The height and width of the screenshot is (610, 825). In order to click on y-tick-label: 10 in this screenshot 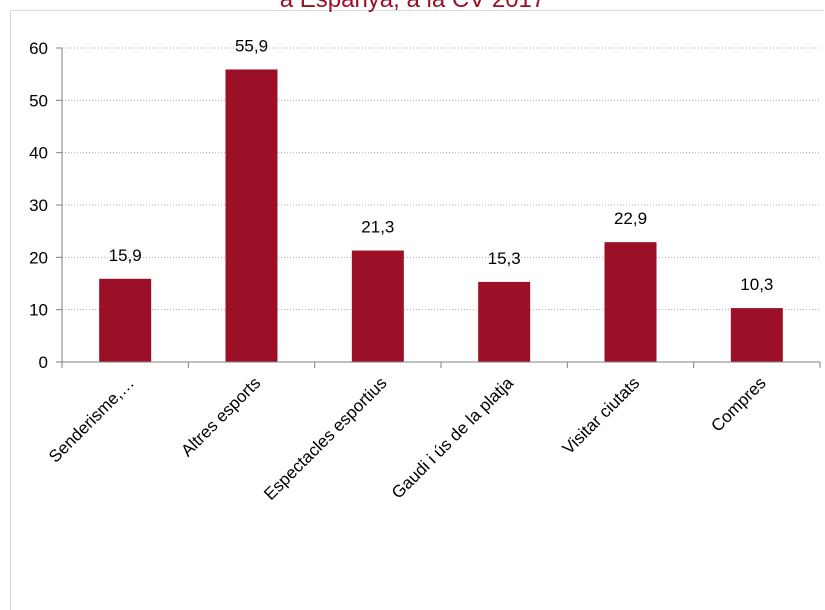, I will do `click(38, 310)`.